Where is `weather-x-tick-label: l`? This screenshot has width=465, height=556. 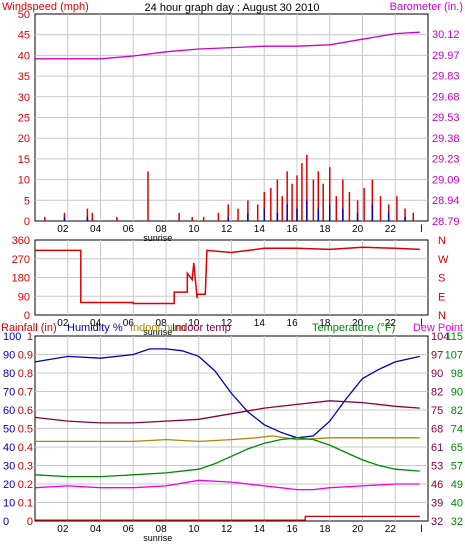
weather-x-tick-label: l is located at coordinates (421, 529).